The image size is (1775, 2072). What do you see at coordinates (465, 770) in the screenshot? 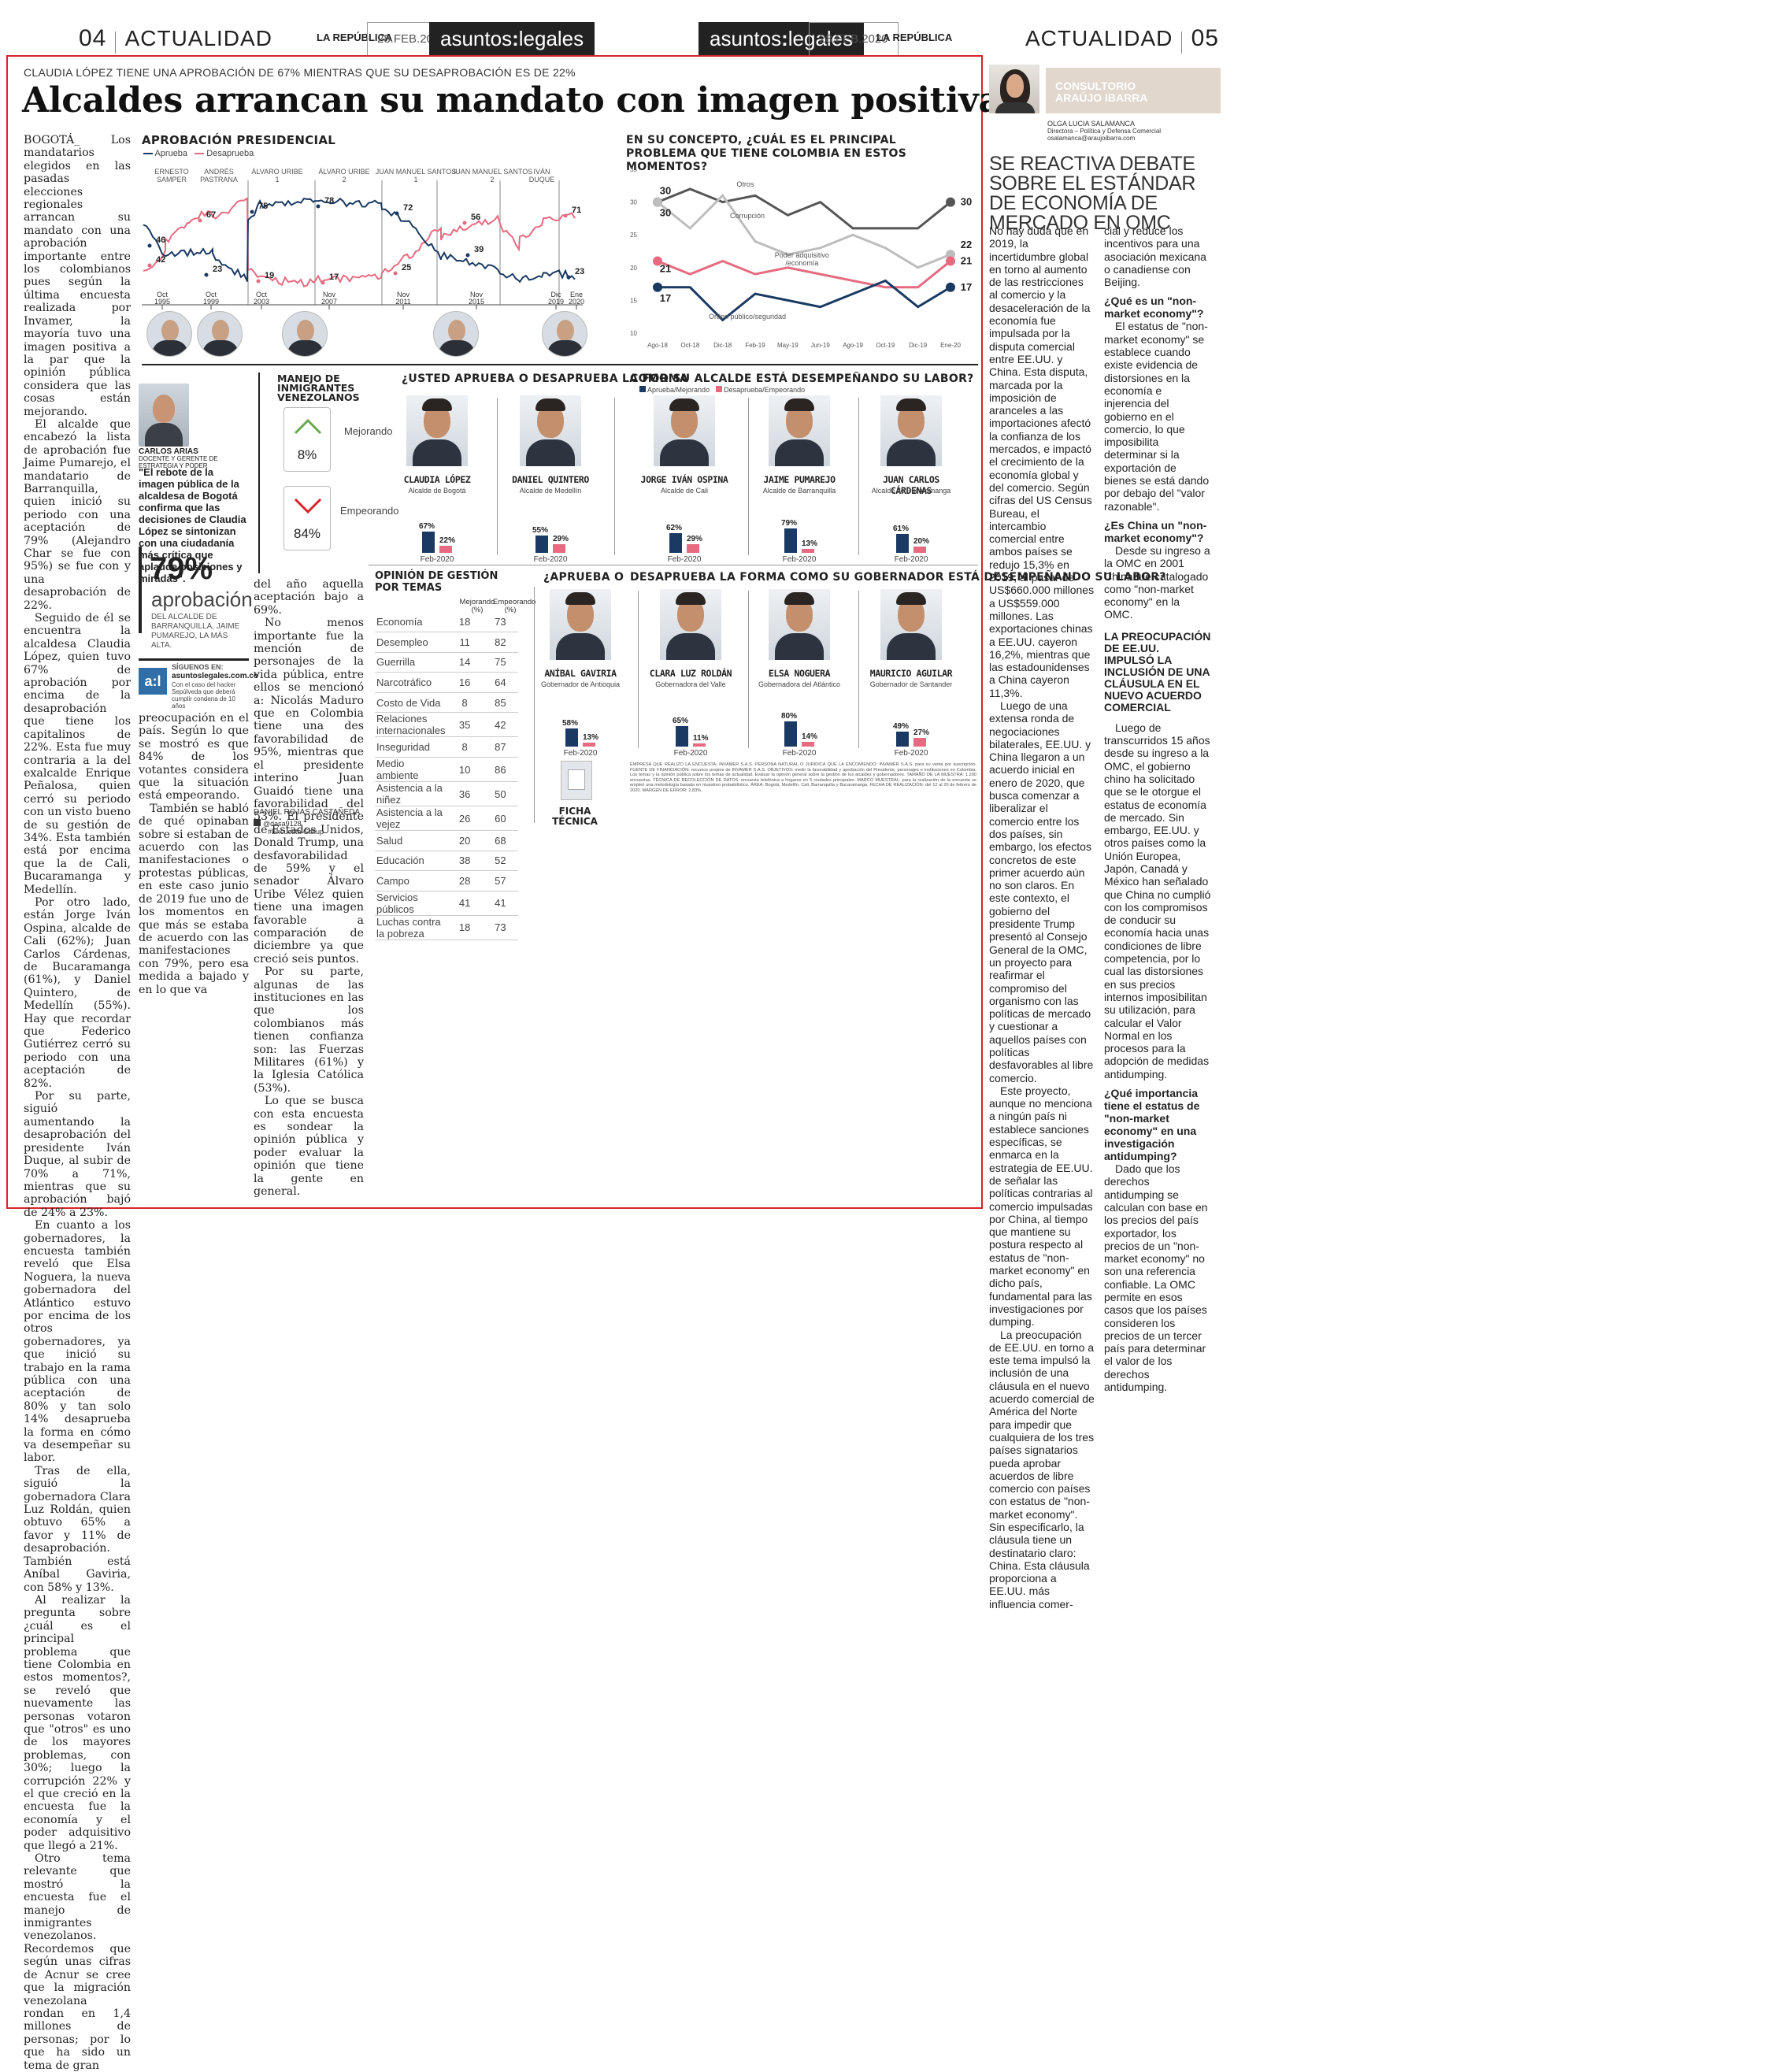
I see `opinion-better: 10` at bounding box center [465, 770].